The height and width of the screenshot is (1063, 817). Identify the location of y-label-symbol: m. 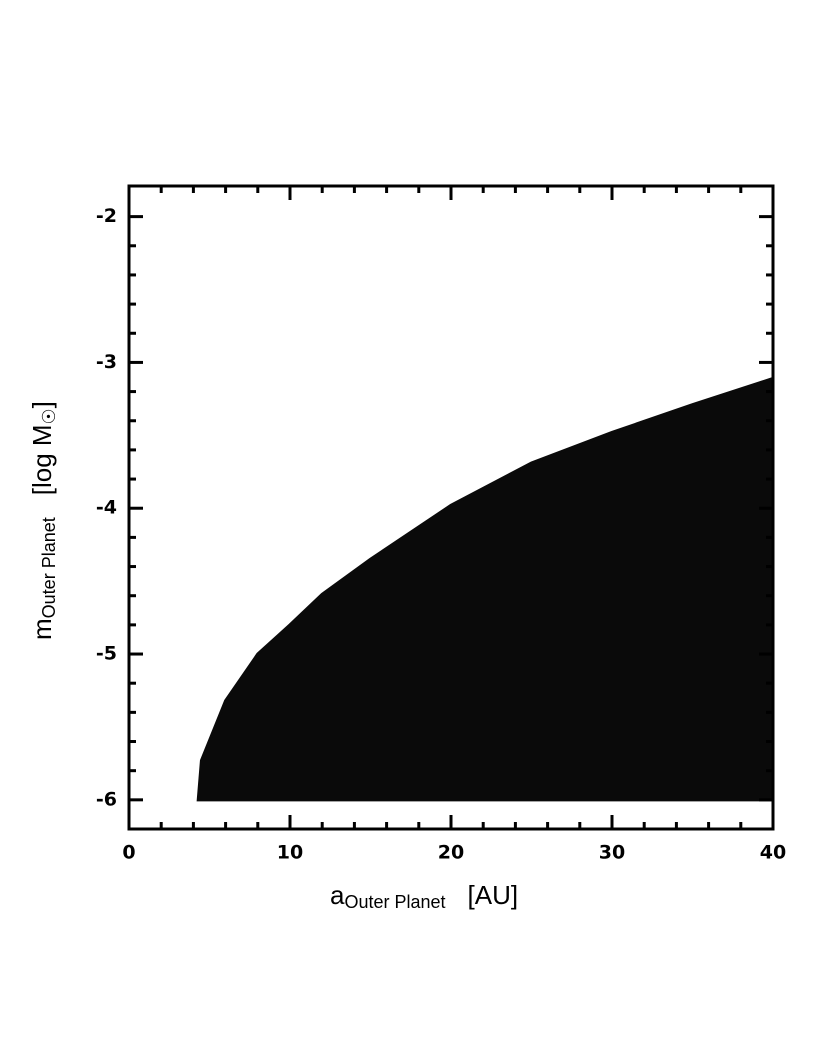
(42, 629).